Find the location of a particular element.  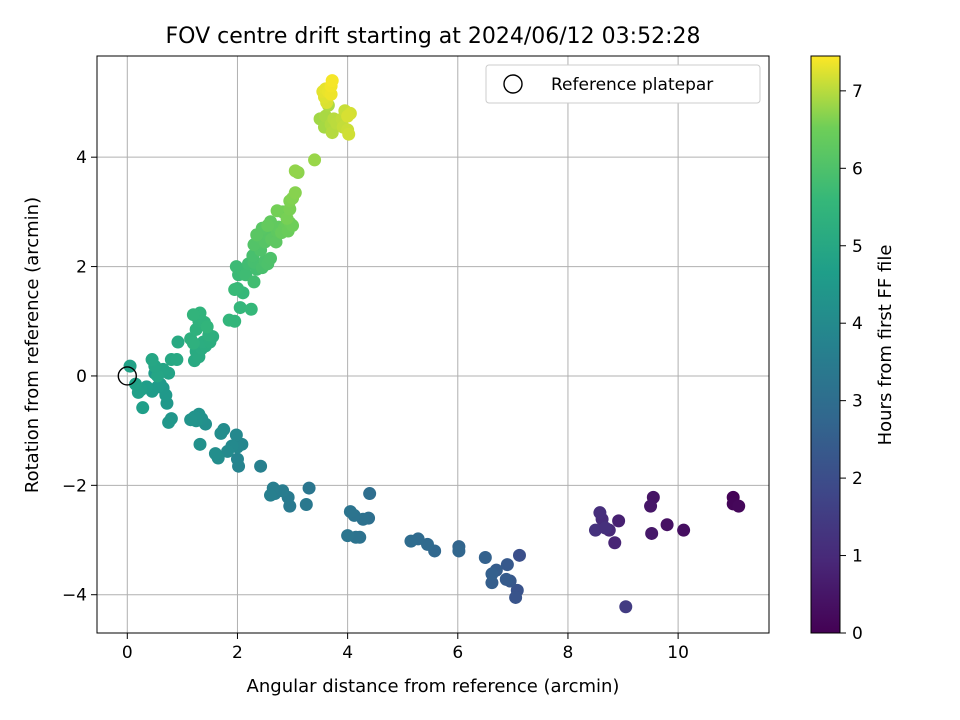

colorbar-tick-label: 5 is located at coordinates (857, 247).